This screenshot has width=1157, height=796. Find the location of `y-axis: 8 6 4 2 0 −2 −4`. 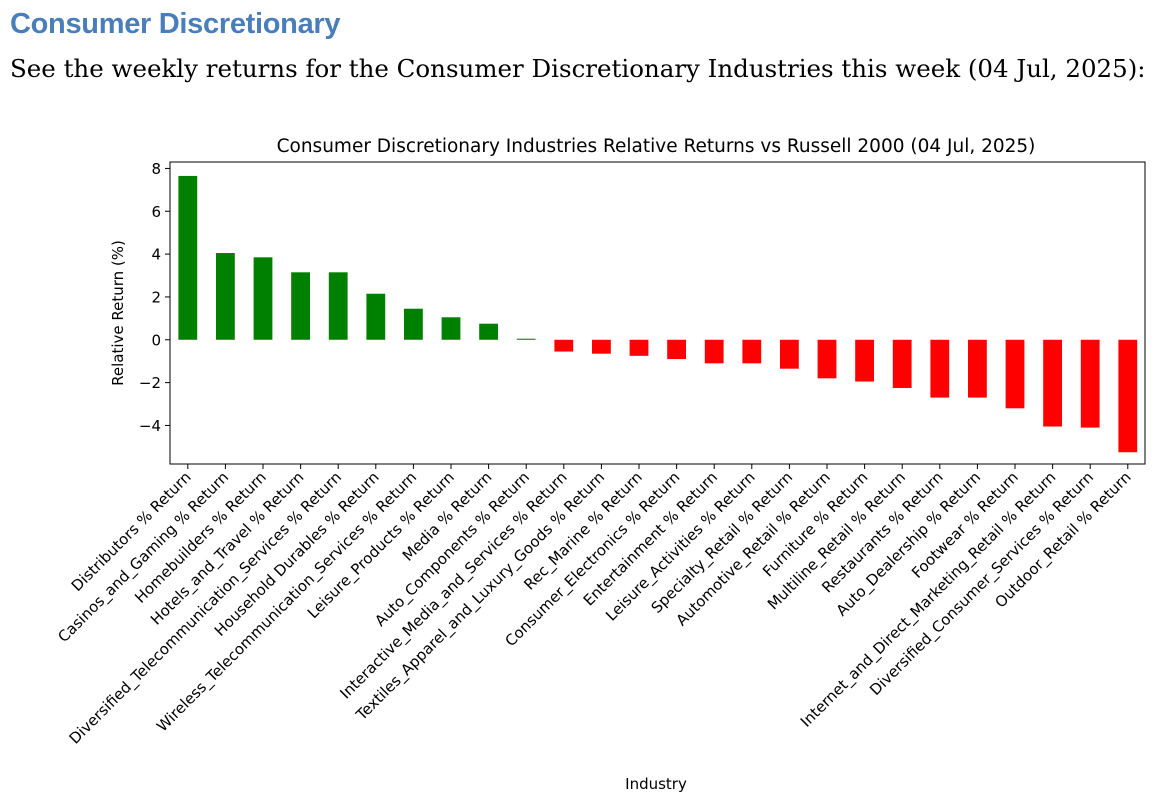

y-axis: 8 6 4 2 0 −2 −4 is located at coordinates (154, 297).